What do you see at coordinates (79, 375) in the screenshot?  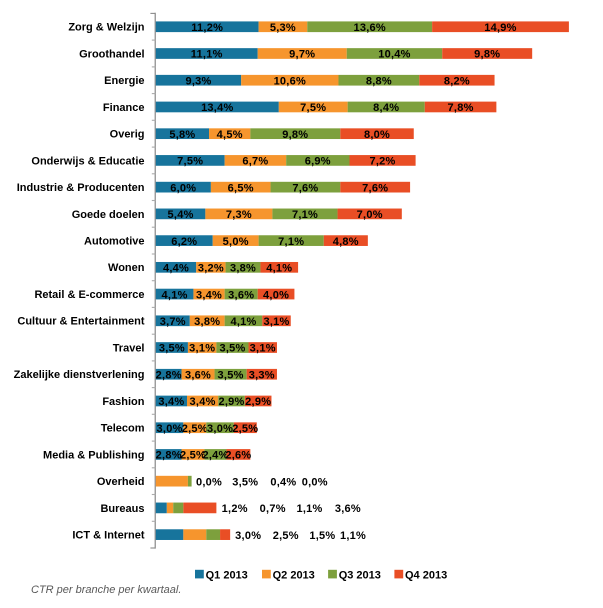 I see `svg-text: Zakelijke dienstverlening` at bounding box center [79, 375].